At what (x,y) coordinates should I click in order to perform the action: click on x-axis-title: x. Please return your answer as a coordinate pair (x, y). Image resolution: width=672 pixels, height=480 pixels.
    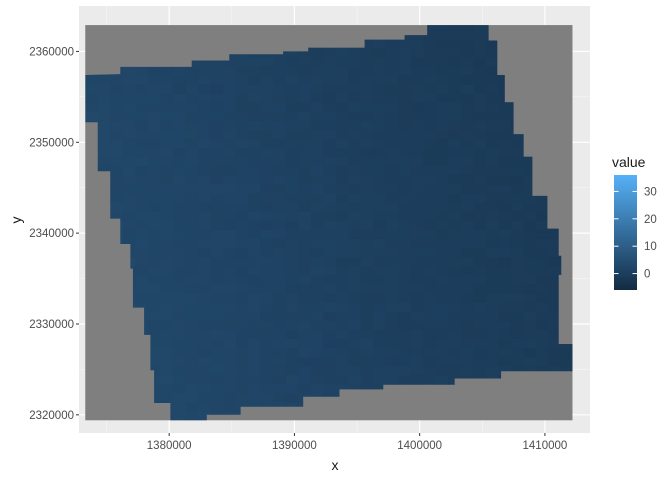
    Looking at the image, I should click on (335, 465).